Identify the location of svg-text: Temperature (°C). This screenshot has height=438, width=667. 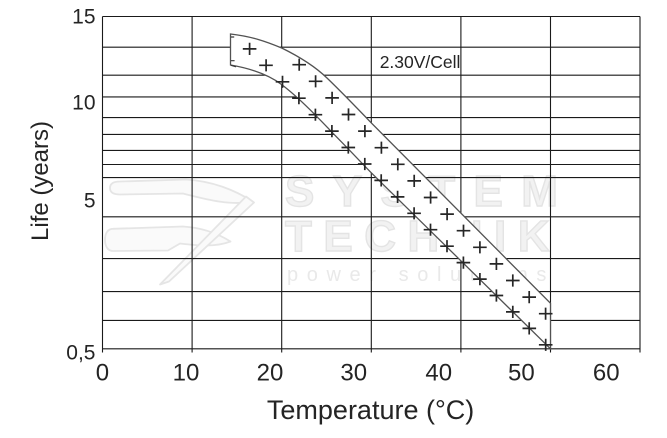
(370, 410).